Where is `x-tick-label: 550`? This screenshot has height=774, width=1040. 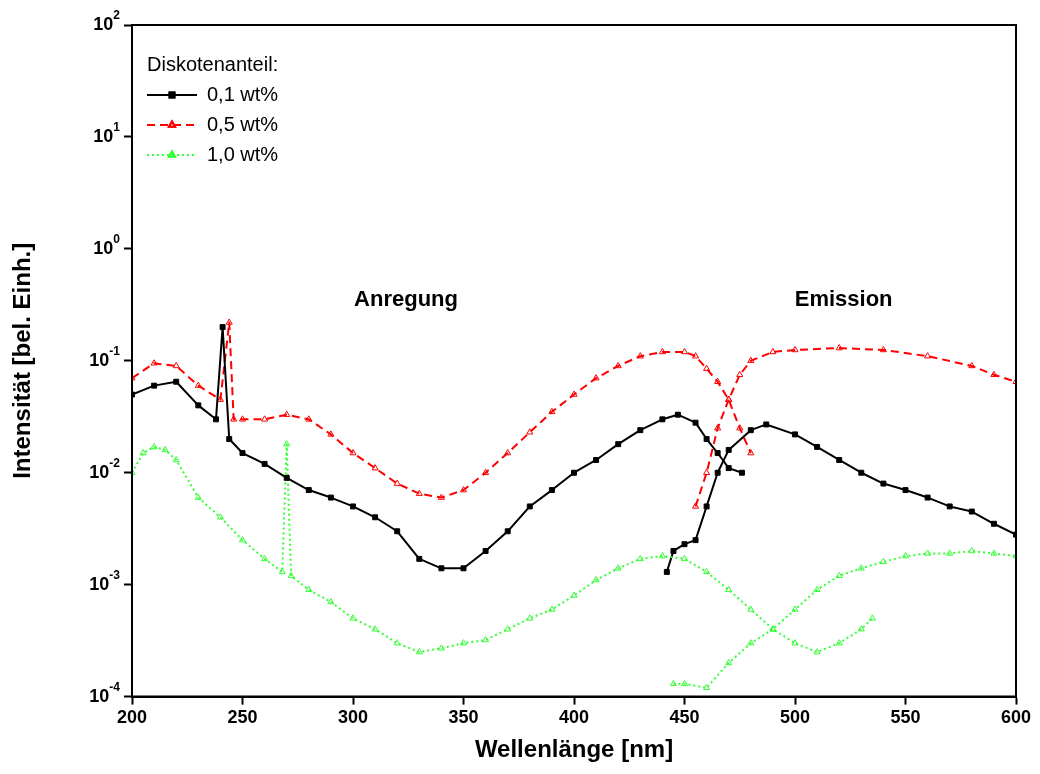 x-tick-label: 550 is located at coordinates (905, 717).